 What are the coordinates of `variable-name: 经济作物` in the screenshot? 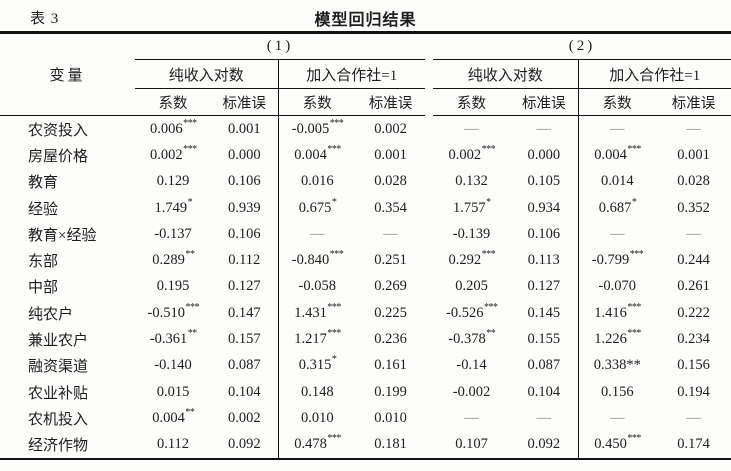 It's located at (58, 446).